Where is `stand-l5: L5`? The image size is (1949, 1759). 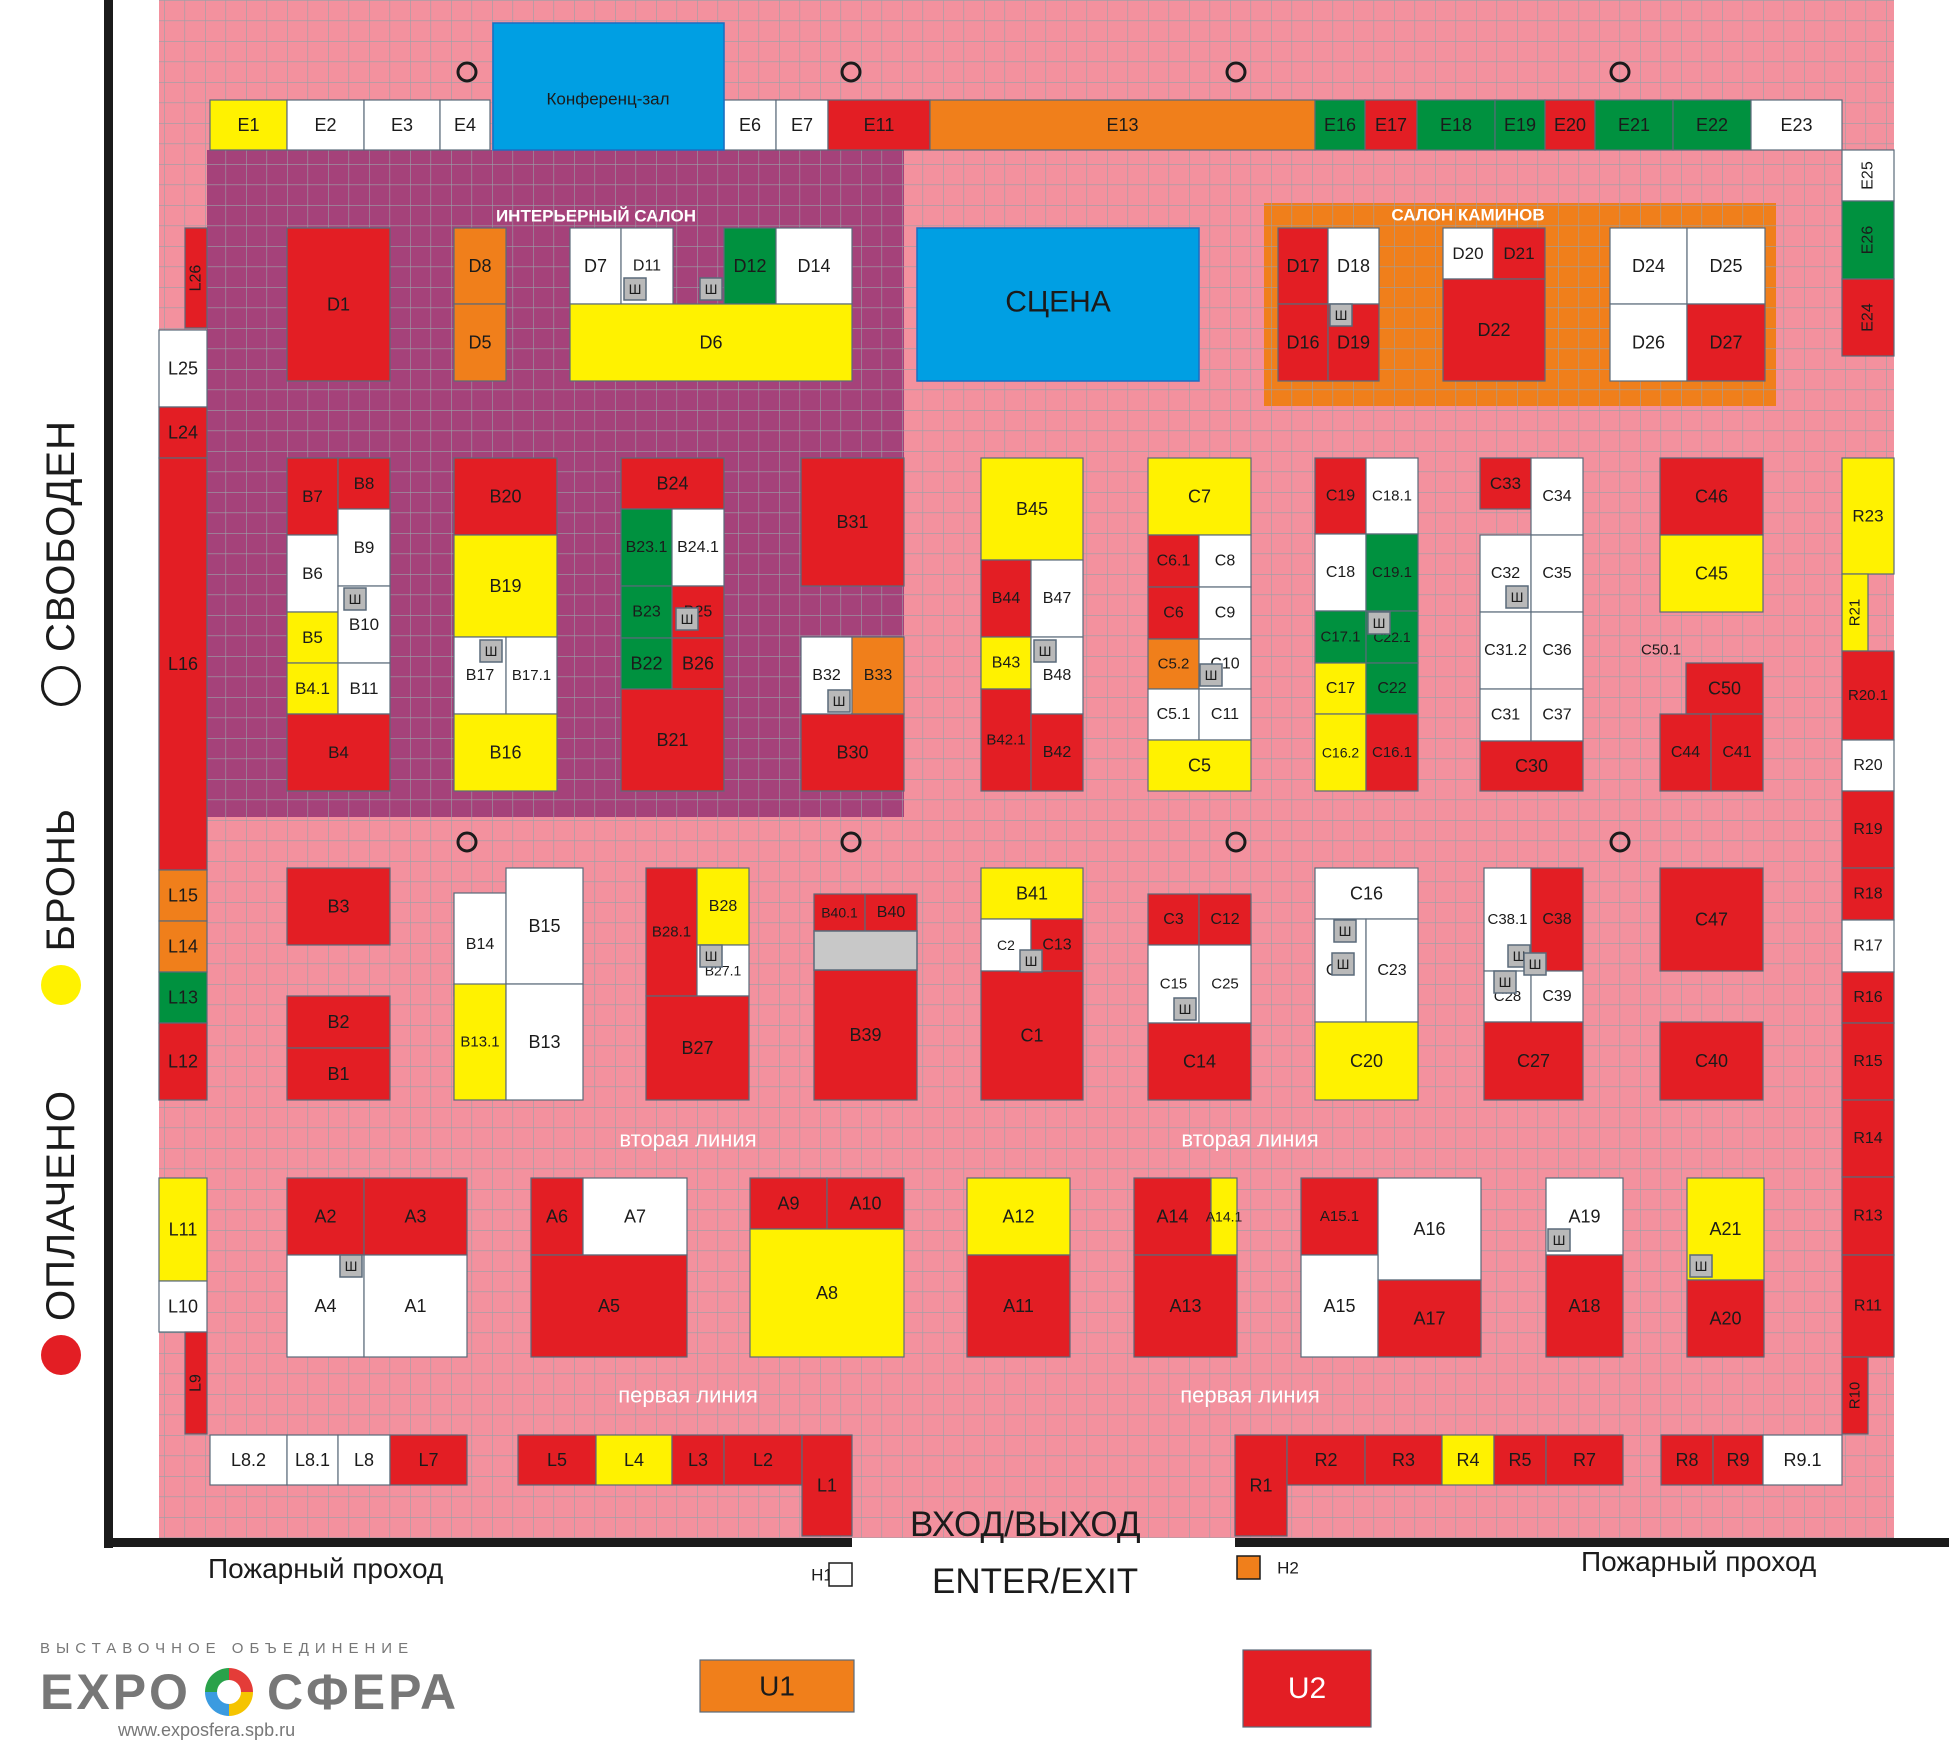 stand-l5: L5 is located at coordinates (557, 1460).